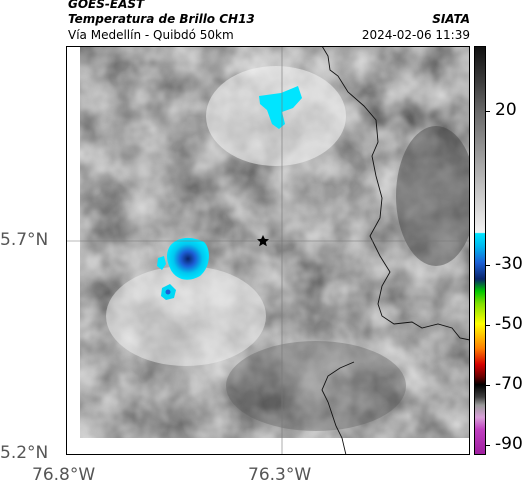 The width and height of the screenshot is (526, 491). What do you see at coordinates (316, 386) in the screenshot?
I see `dark-region-south` at bounding box center [316, 386].